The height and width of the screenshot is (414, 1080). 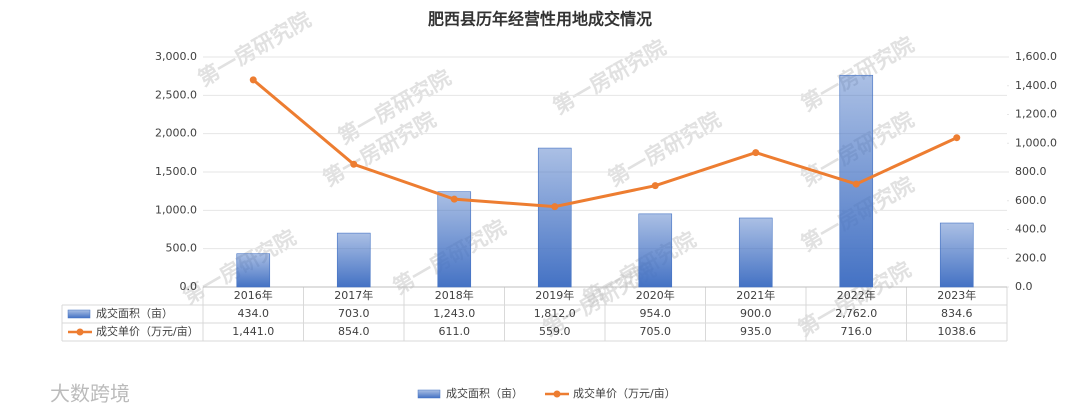 I want to click on x-tick-label: 2017年, so click(x=353, y=295).